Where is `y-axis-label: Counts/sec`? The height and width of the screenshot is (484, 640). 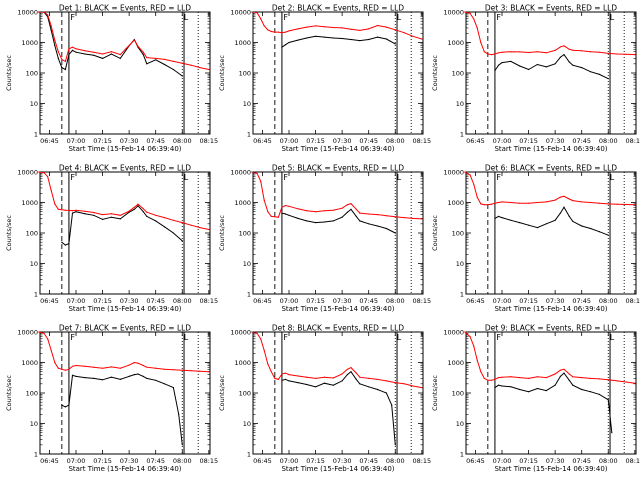 y-axis-label: Counts/sec is located at coordinates (435, 393).